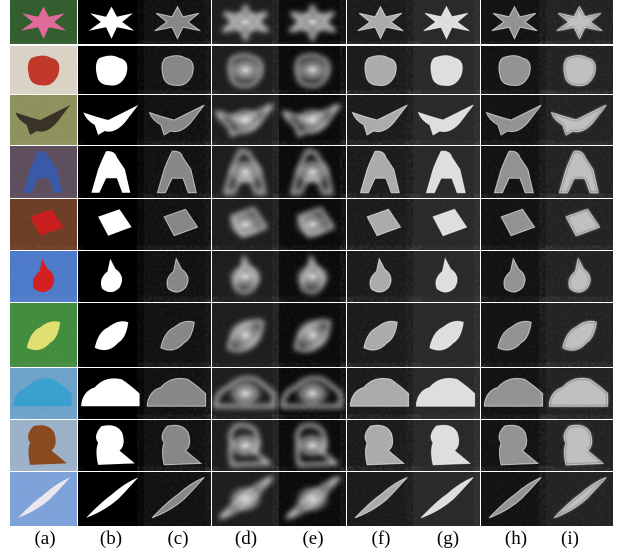  I want to click on column-captions: (a) (b) (c) (d) (e) (f) (g) (h) (i), so click(312, 541).